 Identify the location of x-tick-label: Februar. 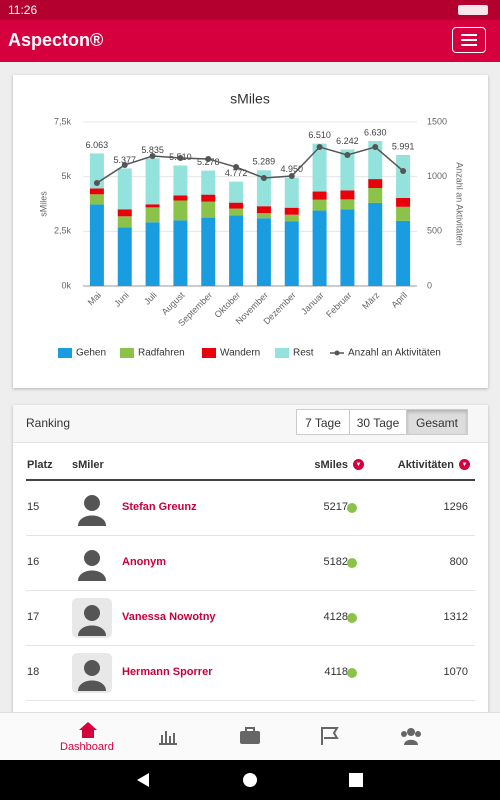
(338, 304).